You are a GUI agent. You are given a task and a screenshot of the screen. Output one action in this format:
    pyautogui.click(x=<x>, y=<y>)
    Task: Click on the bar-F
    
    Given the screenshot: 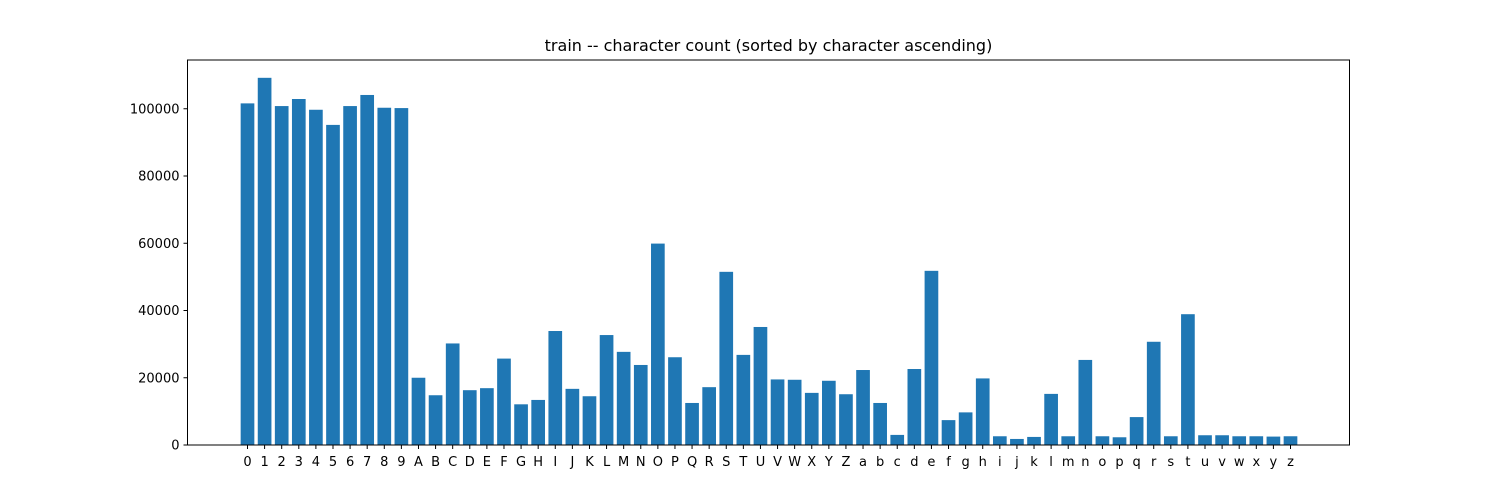 What is the action you would take?
    pyautogui.click(x=504, y=401)
    